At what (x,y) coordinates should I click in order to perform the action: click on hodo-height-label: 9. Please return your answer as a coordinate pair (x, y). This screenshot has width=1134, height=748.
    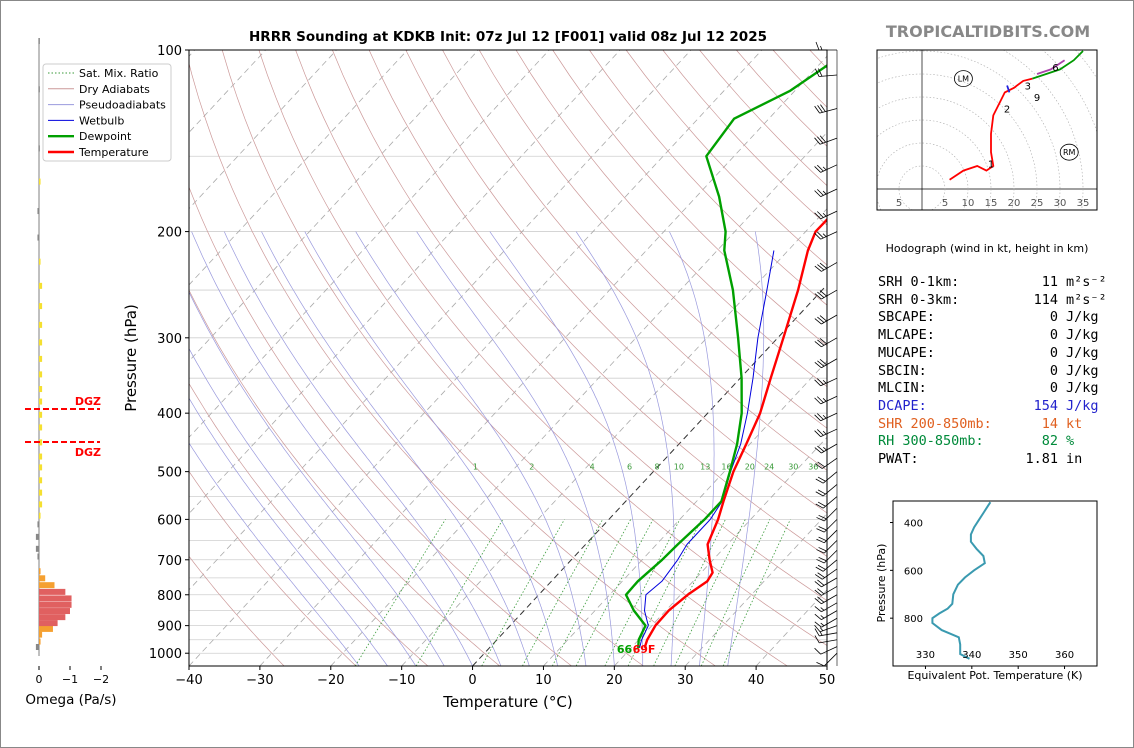
    Looking at the image, I should click on (1037, 98).